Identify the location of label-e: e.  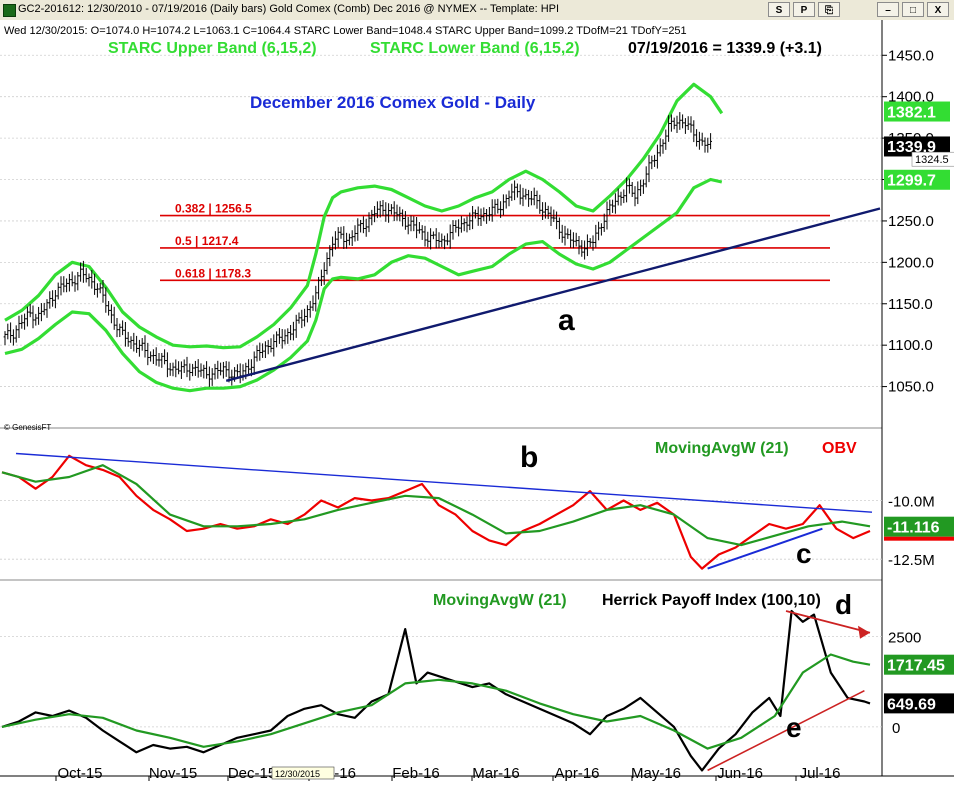
(794, 727).